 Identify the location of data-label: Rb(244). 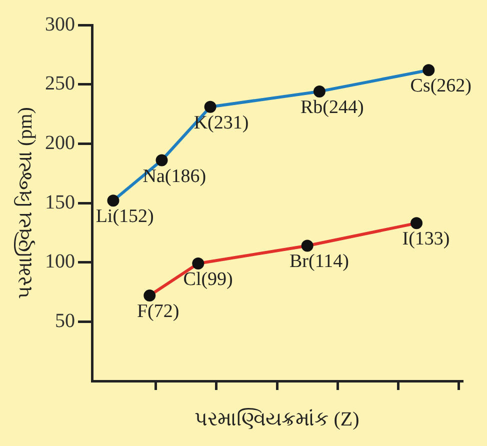
(332, 107).